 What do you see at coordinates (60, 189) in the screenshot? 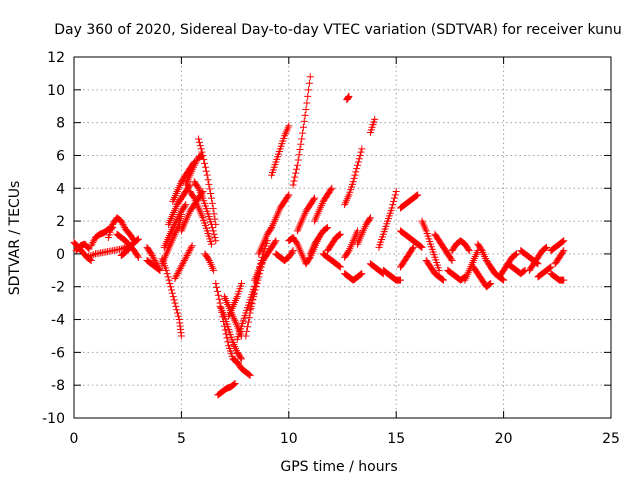
I see `y-tick-label: 4` at bounding box center [60, 189].